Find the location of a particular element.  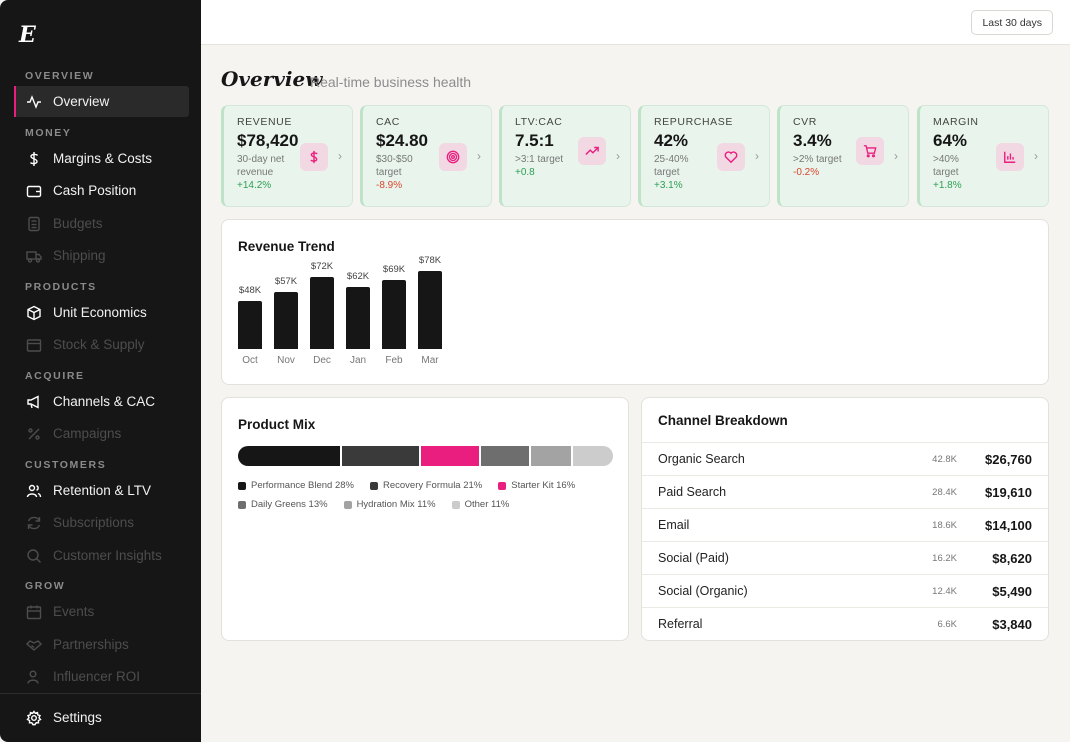

legend-label: Other 11% is located at coordinates (487, 504).